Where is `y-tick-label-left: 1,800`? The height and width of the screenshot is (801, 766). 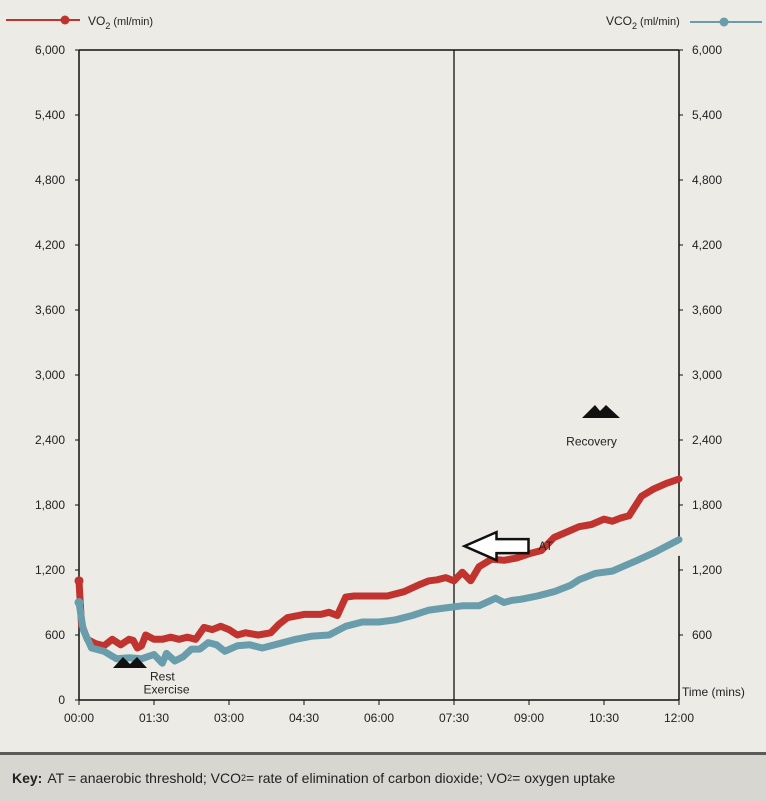
y-tick-label-left: 1,800 is located at coordinates (50, 505).